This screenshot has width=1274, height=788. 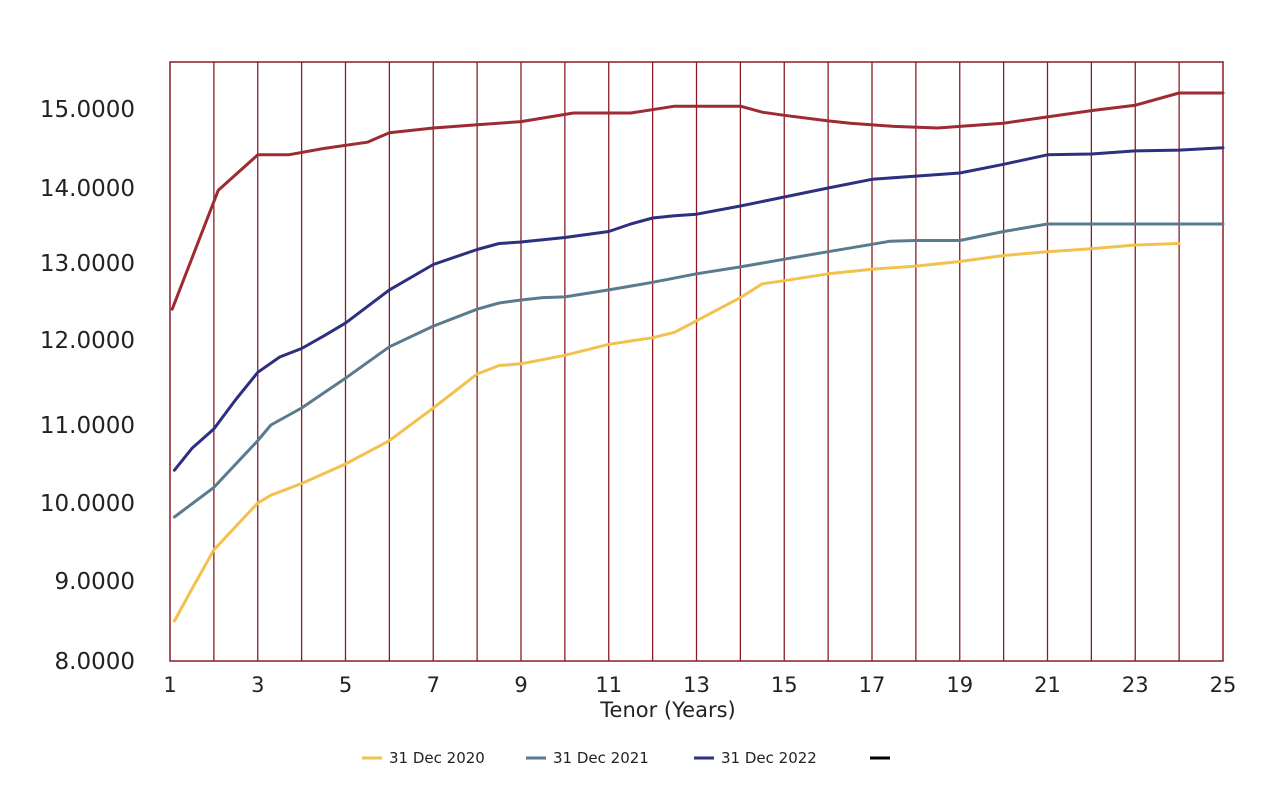 What do you see at coordinates (433, 685) in the screenshot?
I see `x-tick-label: 7` at bounding box center [433, 685].